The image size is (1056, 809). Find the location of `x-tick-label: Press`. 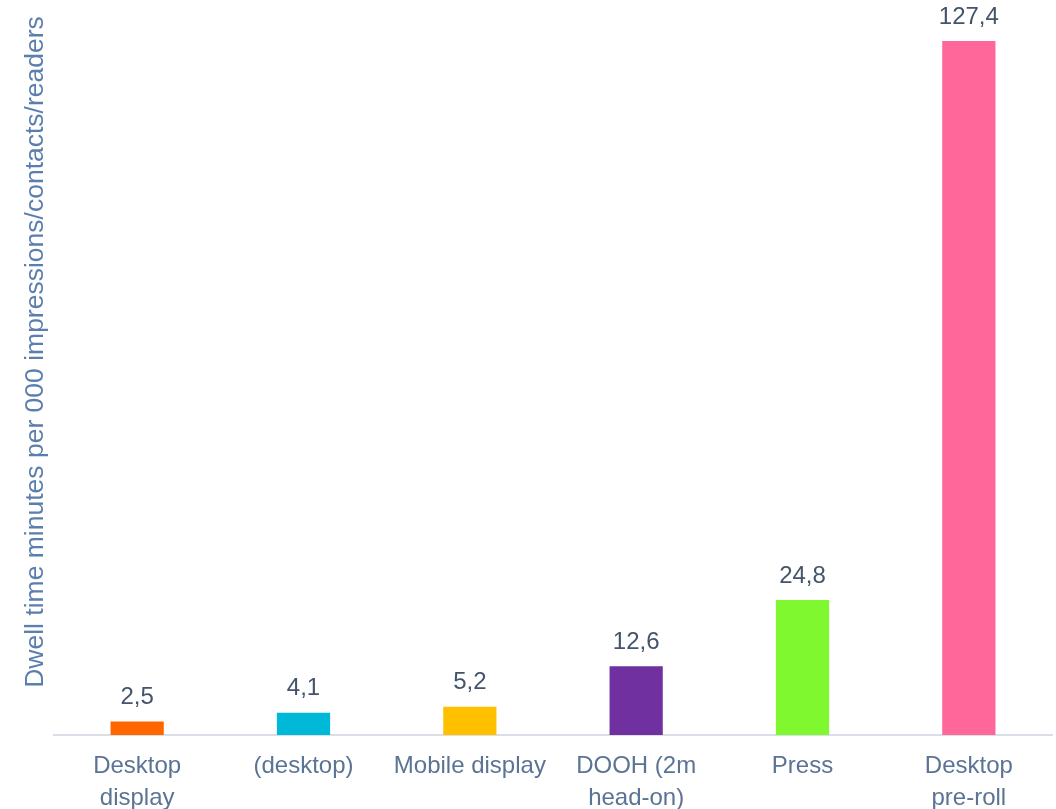

x-tick-label: Press is located at coordinates (802, 764).